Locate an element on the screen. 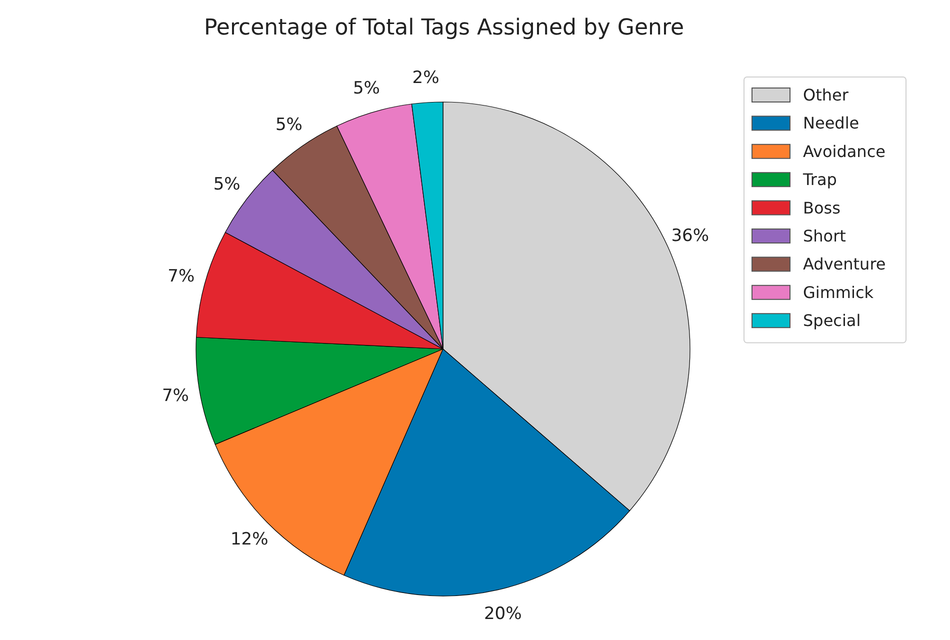 The height and width of the screenshot is (640, 950). legend-label: Trap is located at coordinates (819, 180).